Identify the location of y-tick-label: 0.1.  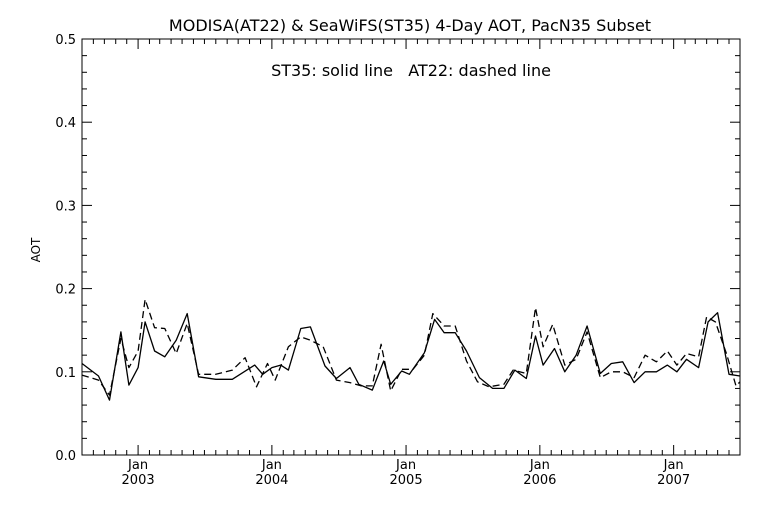
(65, 373).